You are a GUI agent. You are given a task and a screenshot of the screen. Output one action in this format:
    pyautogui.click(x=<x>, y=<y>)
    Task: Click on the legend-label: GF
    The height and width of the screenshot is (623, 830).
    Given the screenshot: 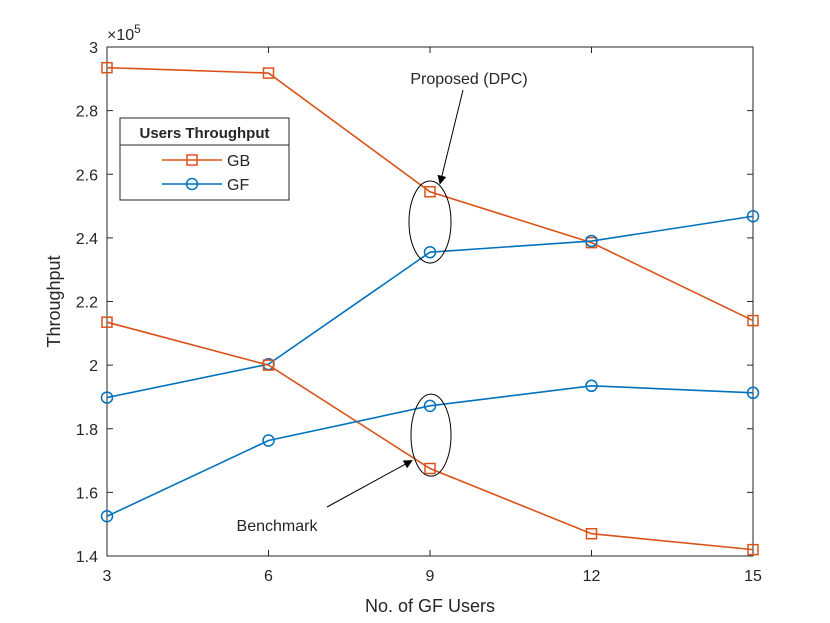 What is the action you would take?
    pyautogui.click(x=238, y=185)
    